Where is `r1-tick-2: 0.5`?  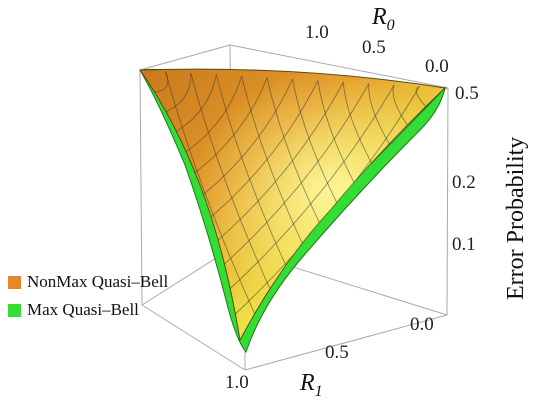 r1-tick-2: 0.5 is located at coordinates (337, 352).